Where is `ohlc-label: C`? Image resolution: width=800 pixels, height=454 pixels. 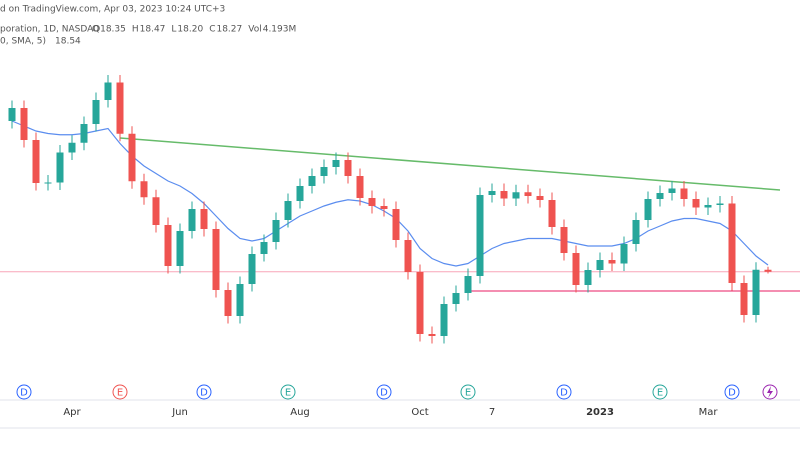 ohlc-label: C is located at coordinates (212, 30).